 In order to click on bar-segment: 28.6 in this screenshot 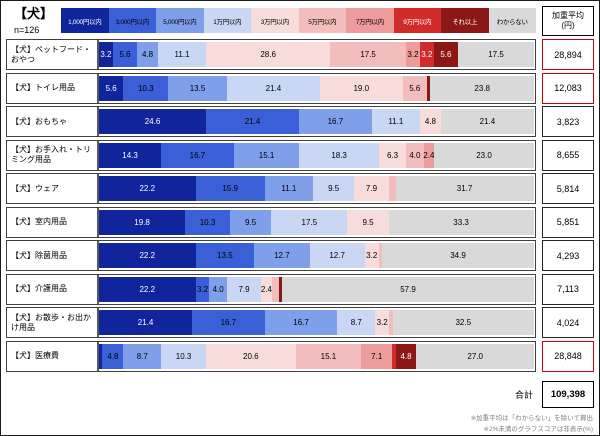, I will do `click(268, 54)`.